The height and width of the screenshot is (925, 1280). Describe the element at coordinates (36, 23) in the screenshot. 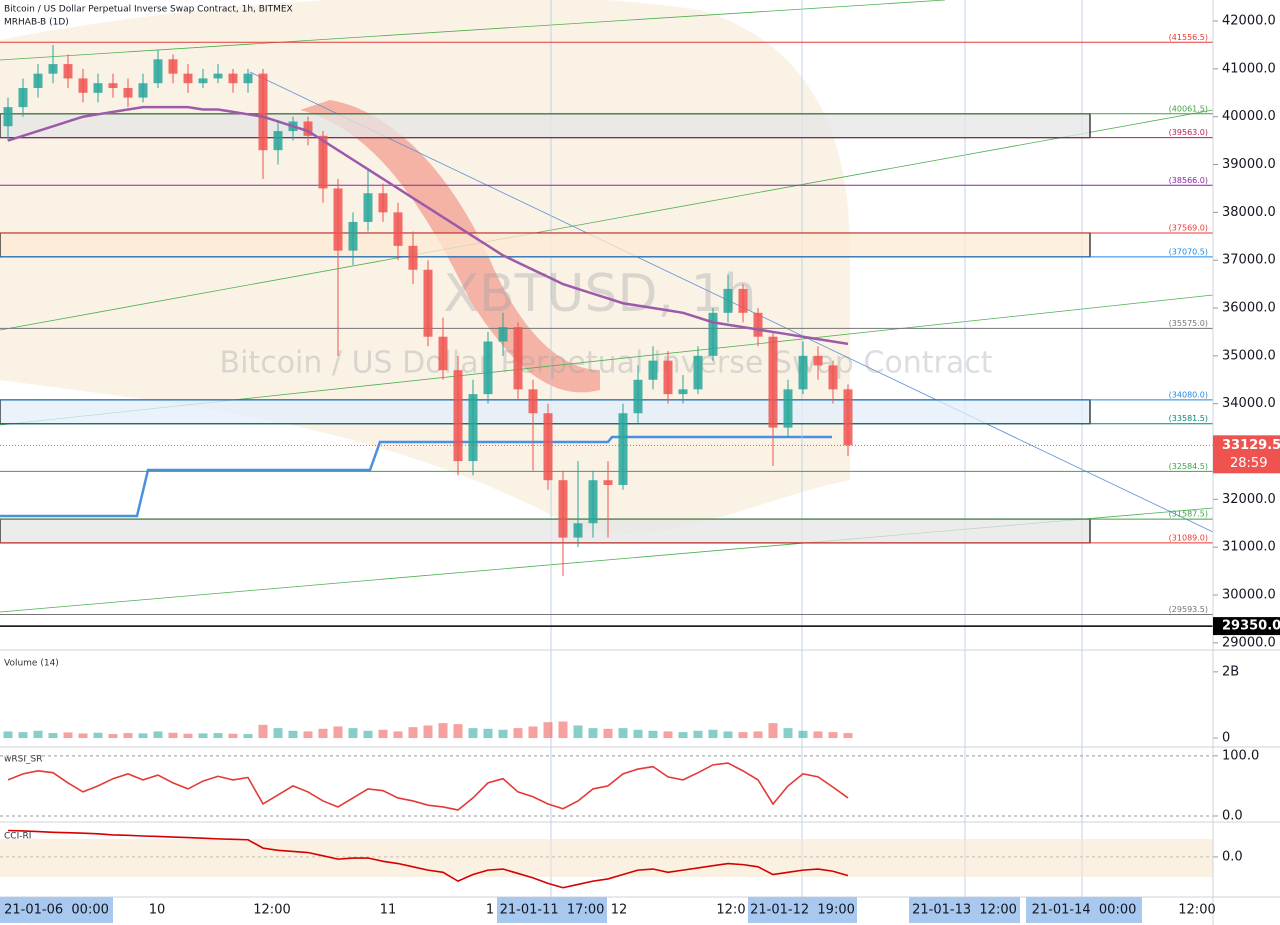

I see `indicator-label: MRHAB-B (1D)` at that location.